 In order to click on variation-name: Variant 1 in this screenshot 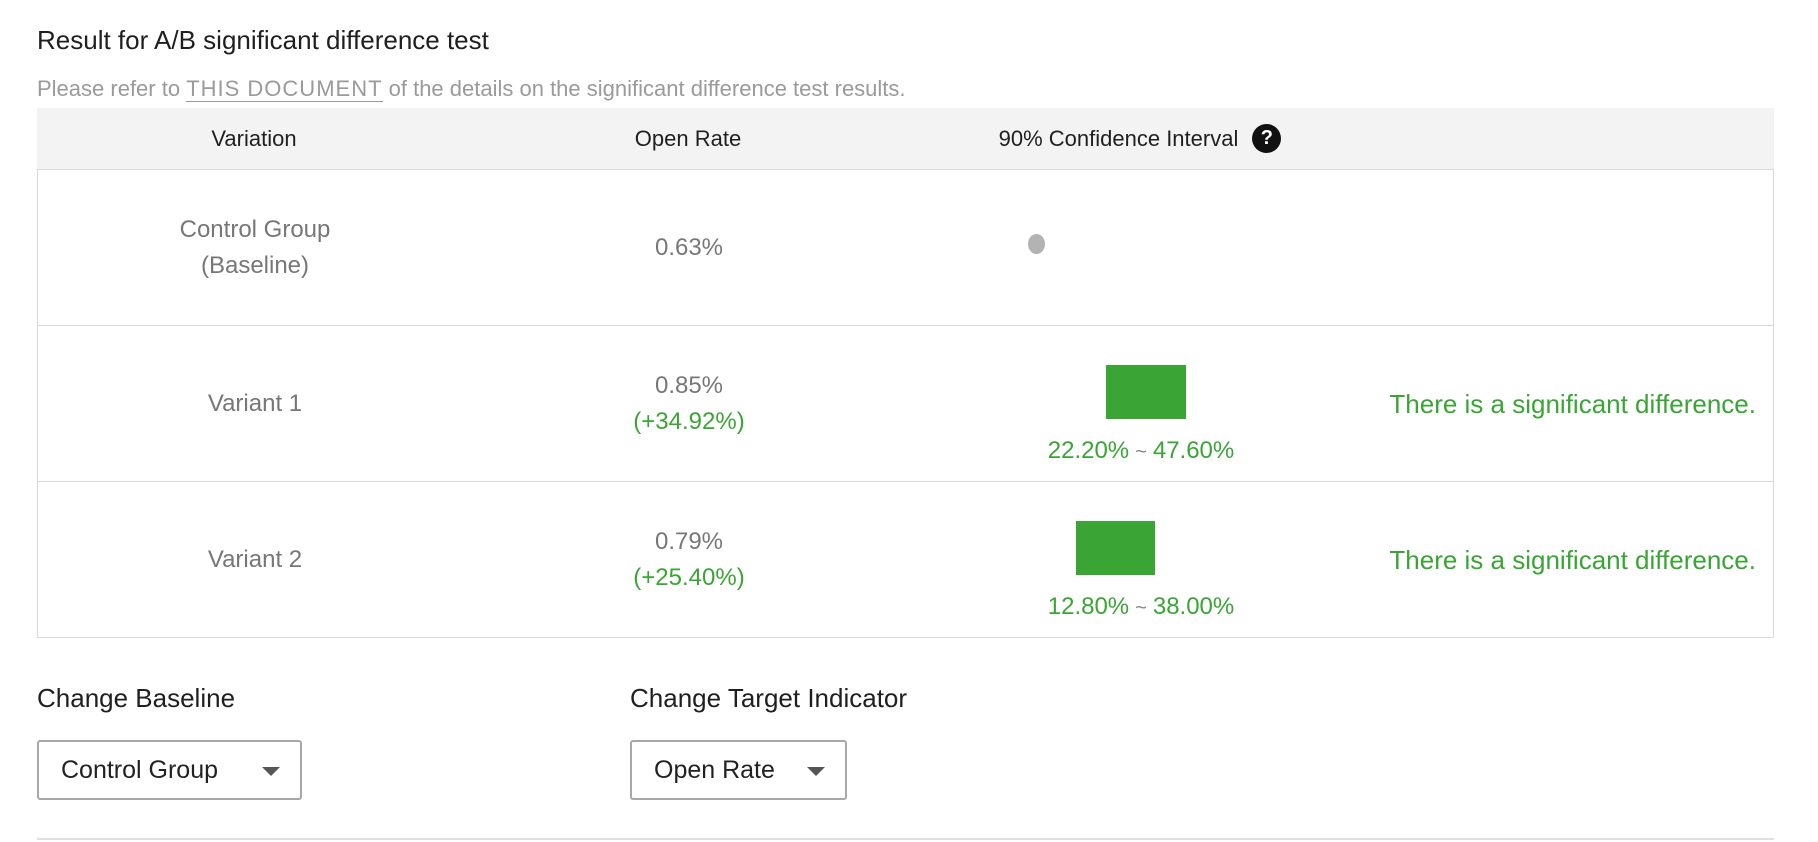, I will do `click(255, 403)`.